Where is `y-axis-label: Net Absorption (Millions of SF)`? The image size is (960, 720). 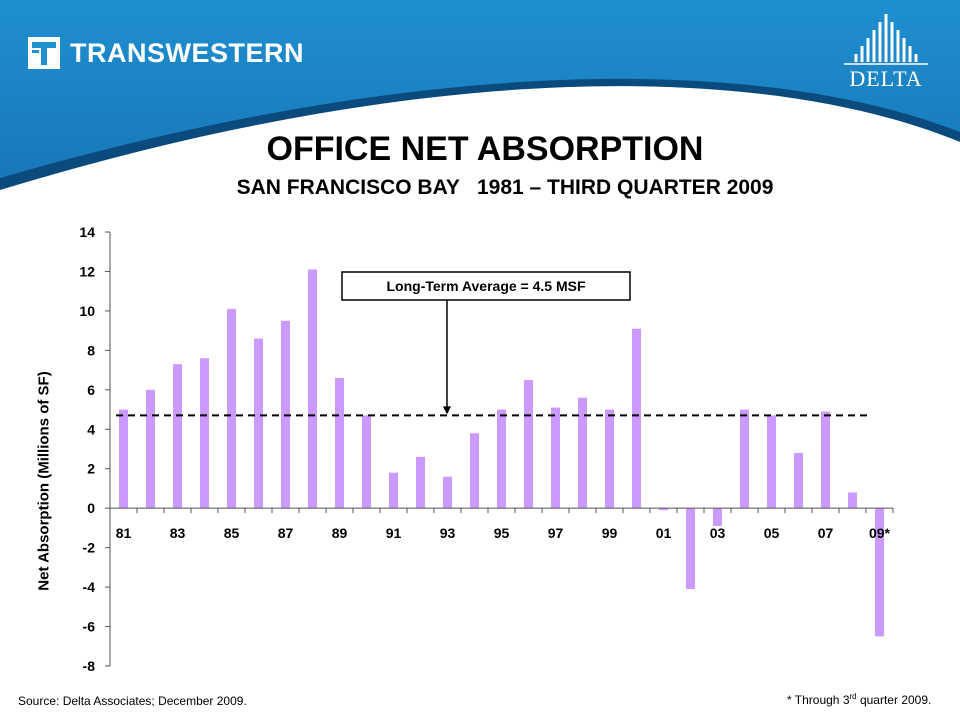
y-axis-label: Net Absorption (Millions of SF) is located at coordinates (44, 481).